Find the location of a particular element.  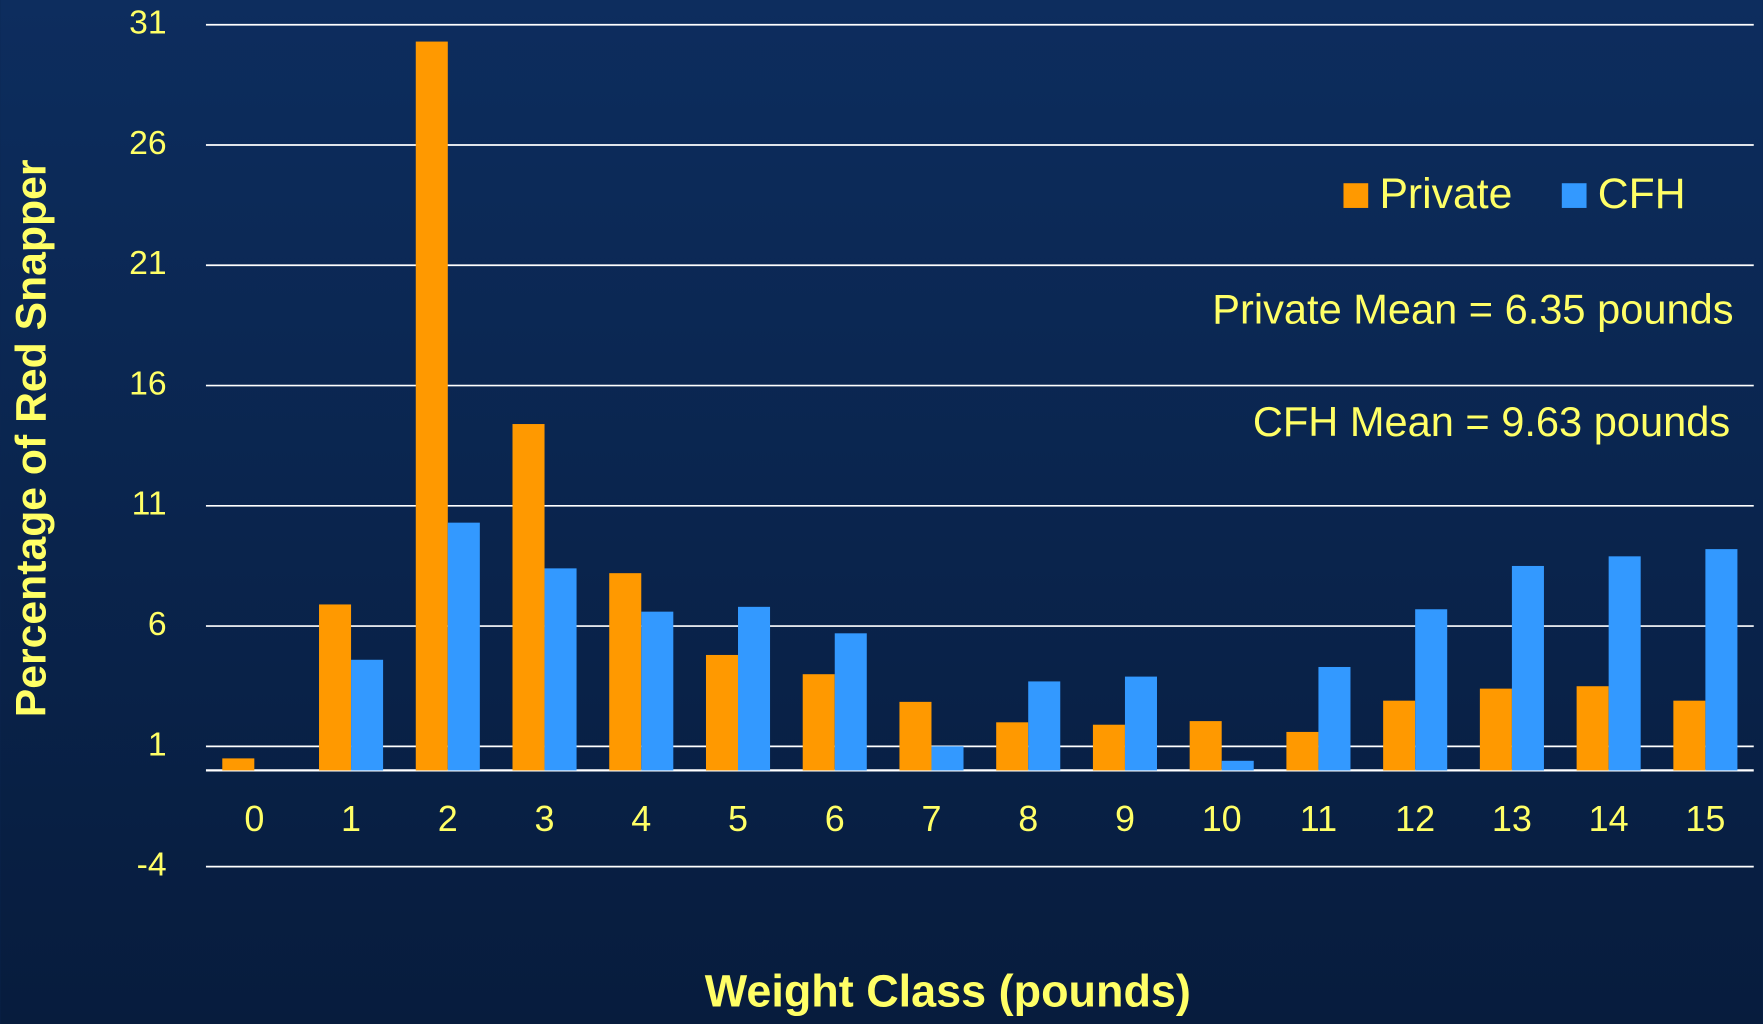

y-tick-label: 6 is located at coordinates (157, 624).